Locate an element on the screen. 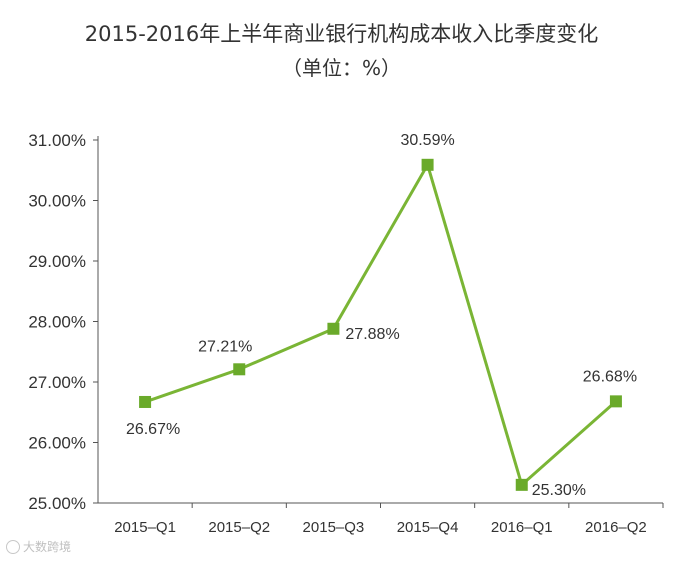  data-label: 25.30% is located at coordinates (559, 490).